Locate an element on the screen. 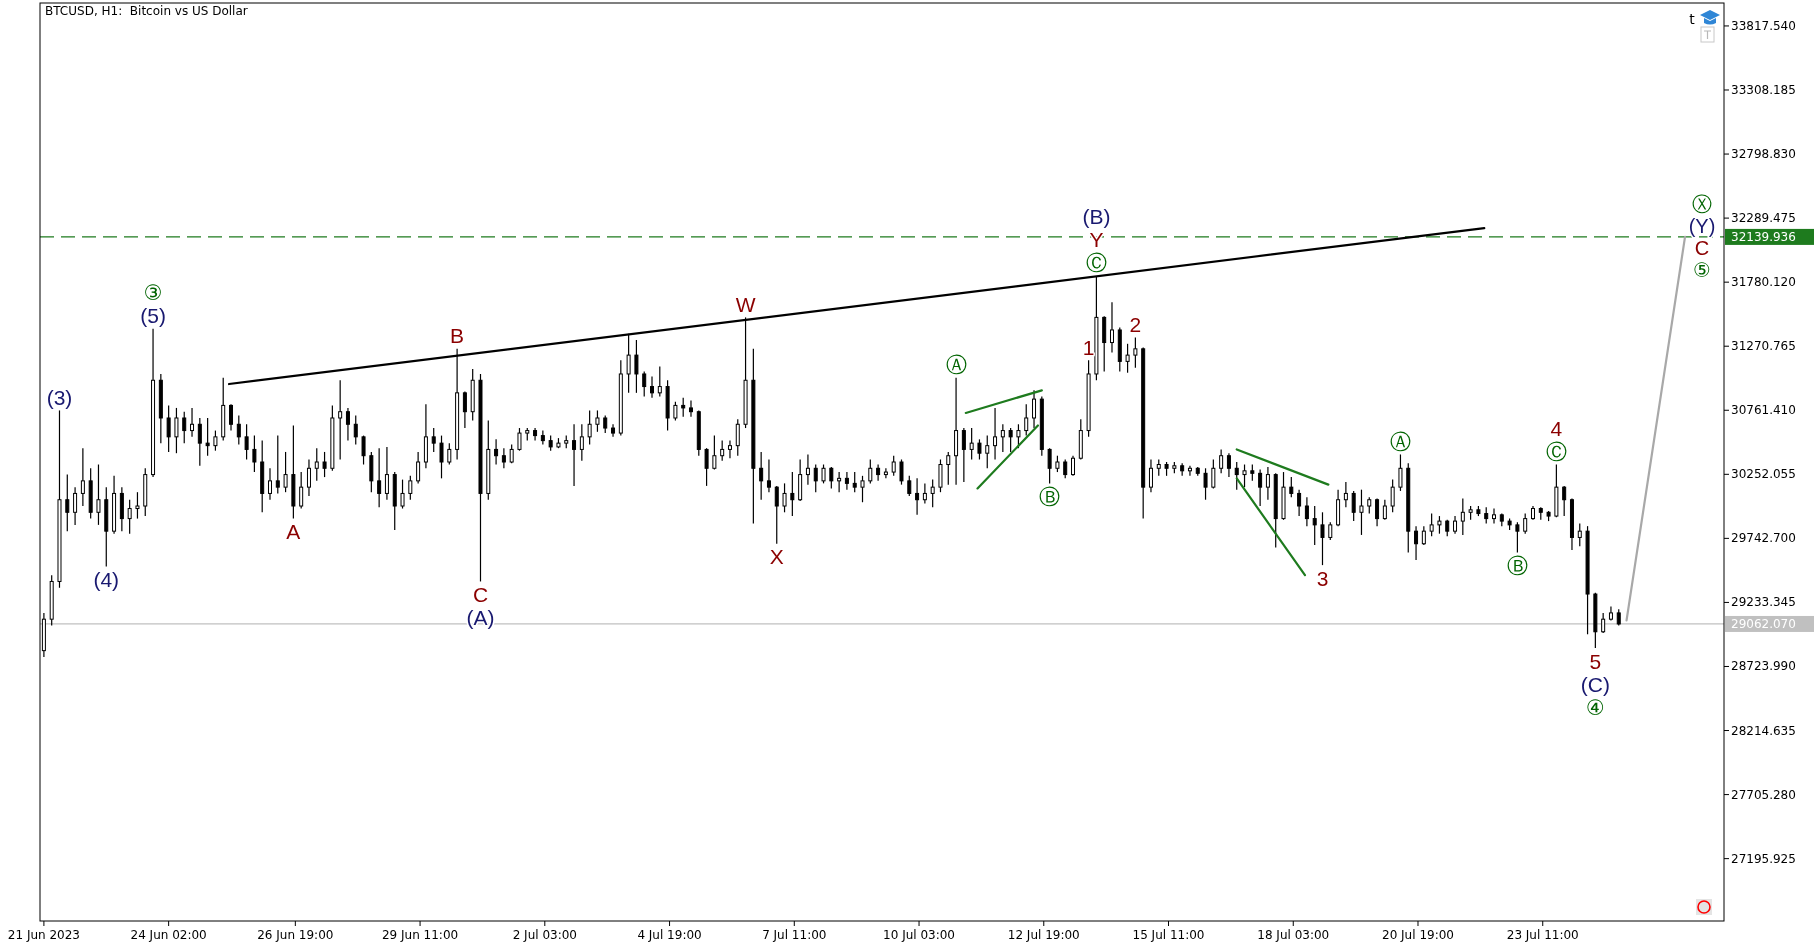 The image size is (1818, 948). annotation: (4) is located at coordinates (106, 579).